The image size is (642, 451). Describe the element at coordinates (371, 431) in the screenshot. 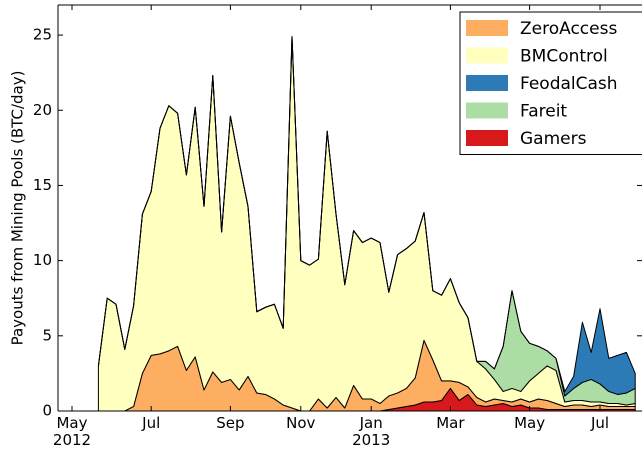

I see `x-tick-label: Jan 2013` at that location.